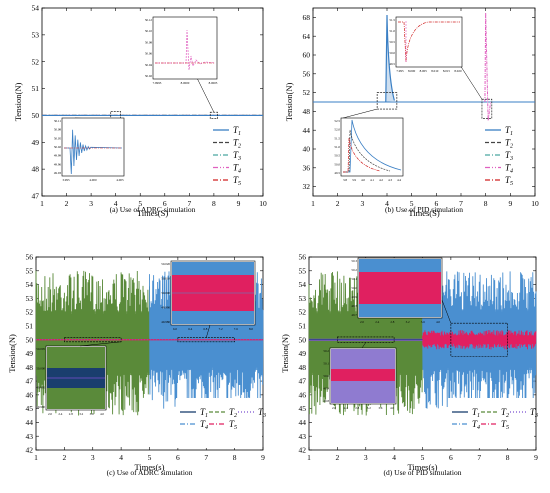 The height and width of the screenshot is (493, 550). I want to click on x-tick-label: 3, so click(93, 457).